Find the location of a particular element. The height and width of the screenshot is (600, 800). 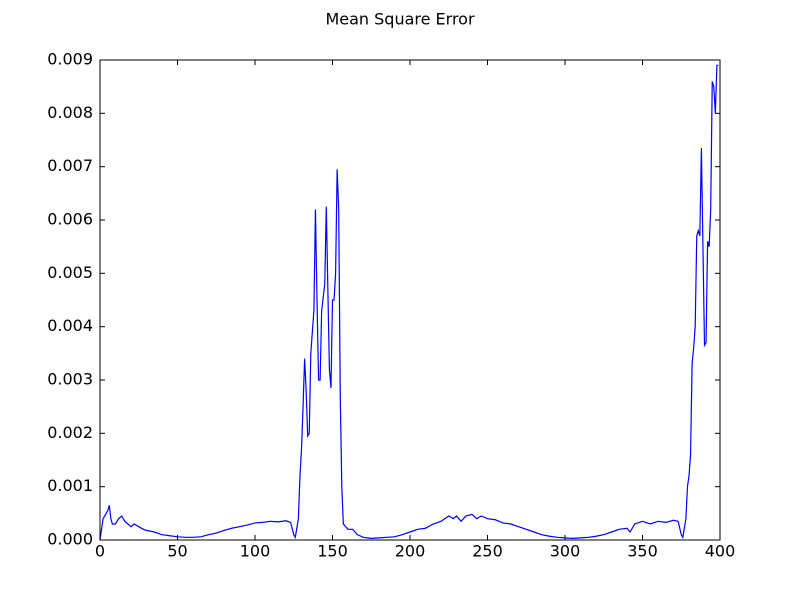

y-tick-label: 0.008 is located at coordinates (70, 112).